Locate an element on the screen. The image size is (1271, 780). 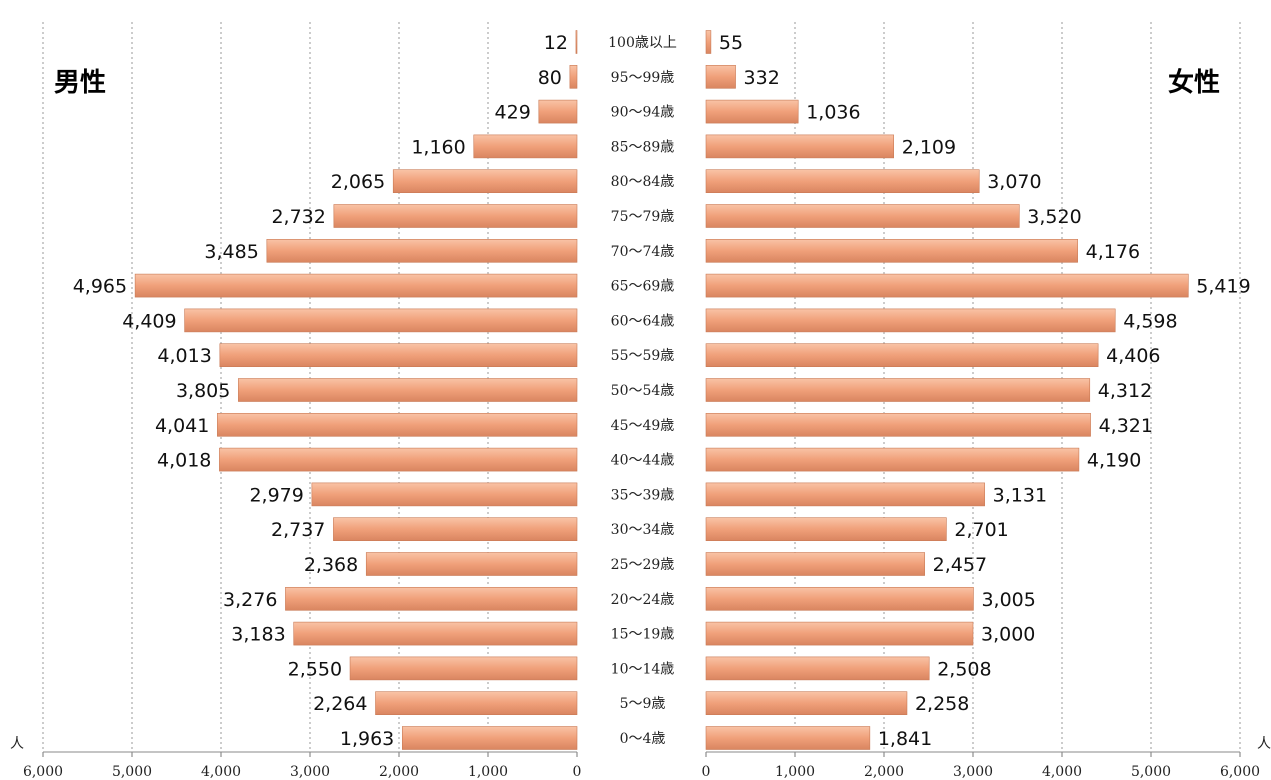
male-value-label-4: 3,276 is located at coordinates (250, 600).